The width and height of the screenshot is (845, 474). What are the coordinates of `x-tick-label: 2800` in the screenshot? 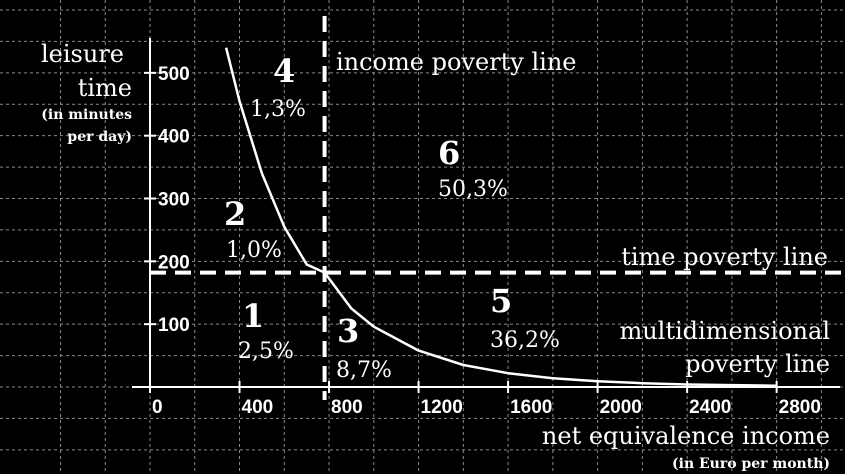 It's located at (800, 407).